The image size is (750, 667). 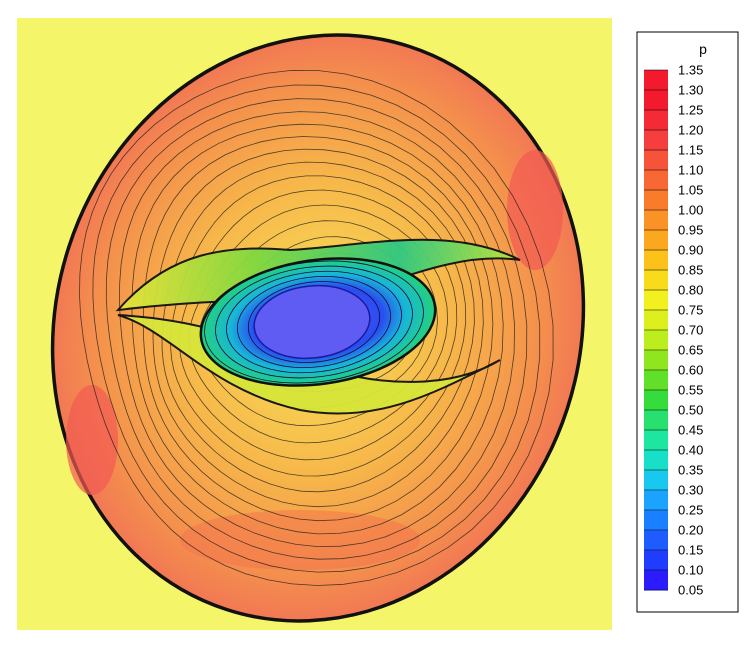 What do you see at coordinates (690, 550) in the screenshot?
I see `colorbar-tick-label: 0.15` at bounding box center [690, 550].